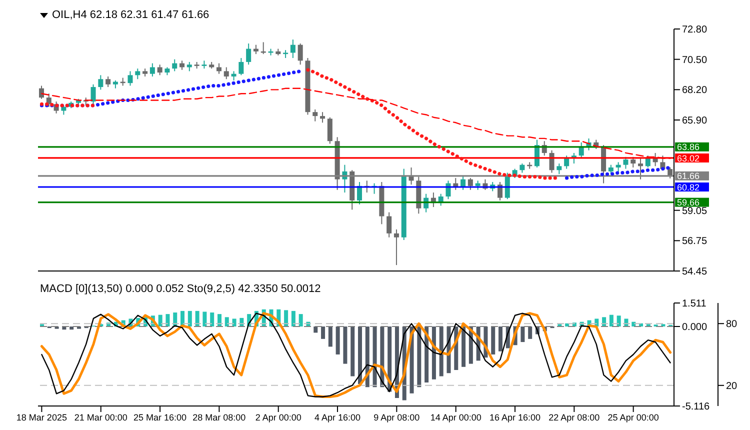  Describe the element at coordinates (688, 176) in the screenshot. I see `ref-line-label: 61.66` at that location.